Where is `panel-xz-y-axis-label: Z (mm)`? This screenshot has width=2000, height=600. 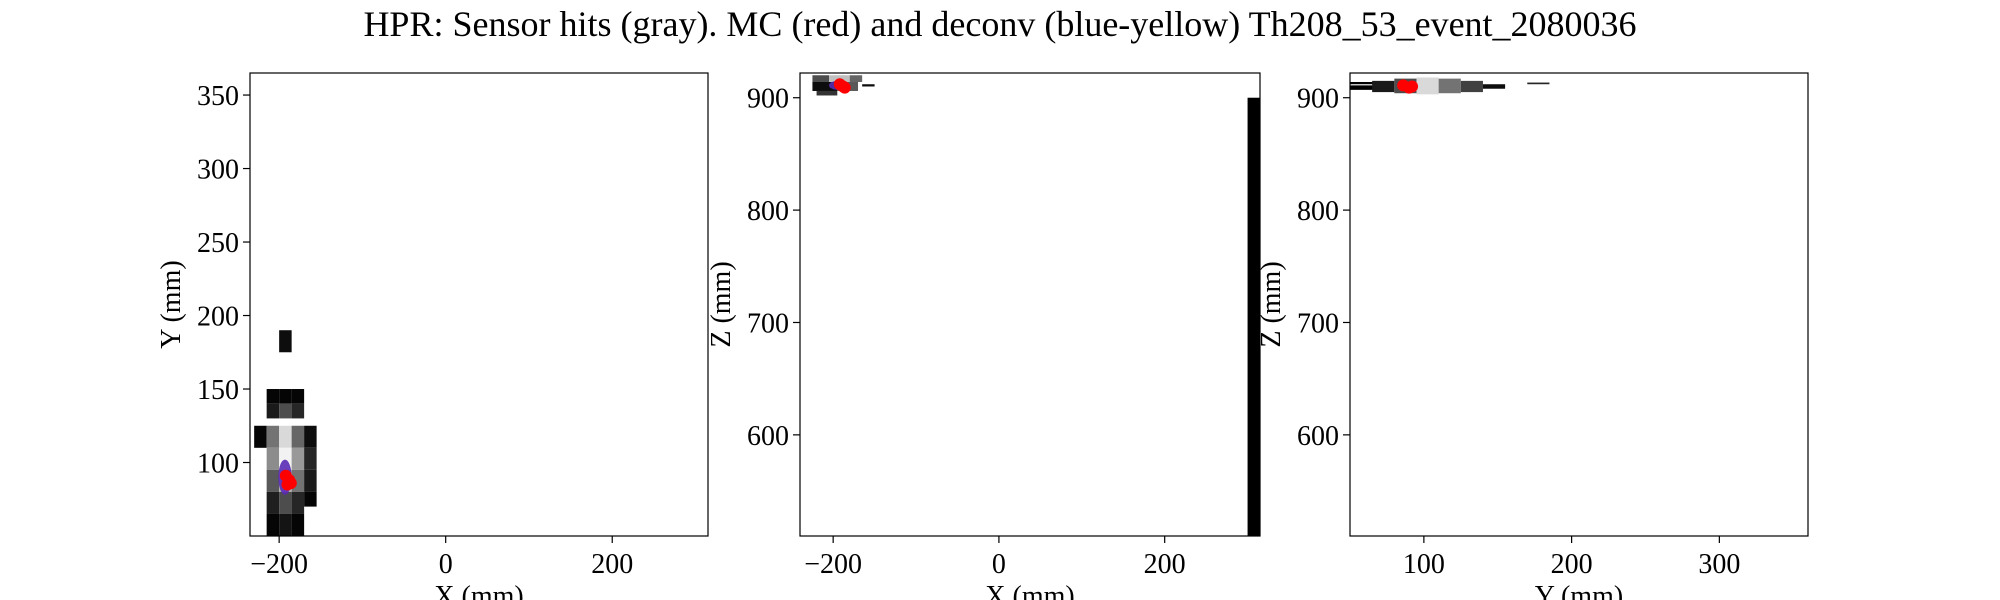 panel-xz-y-axis-label: Z (mm) is located at coordinates (721, 304).